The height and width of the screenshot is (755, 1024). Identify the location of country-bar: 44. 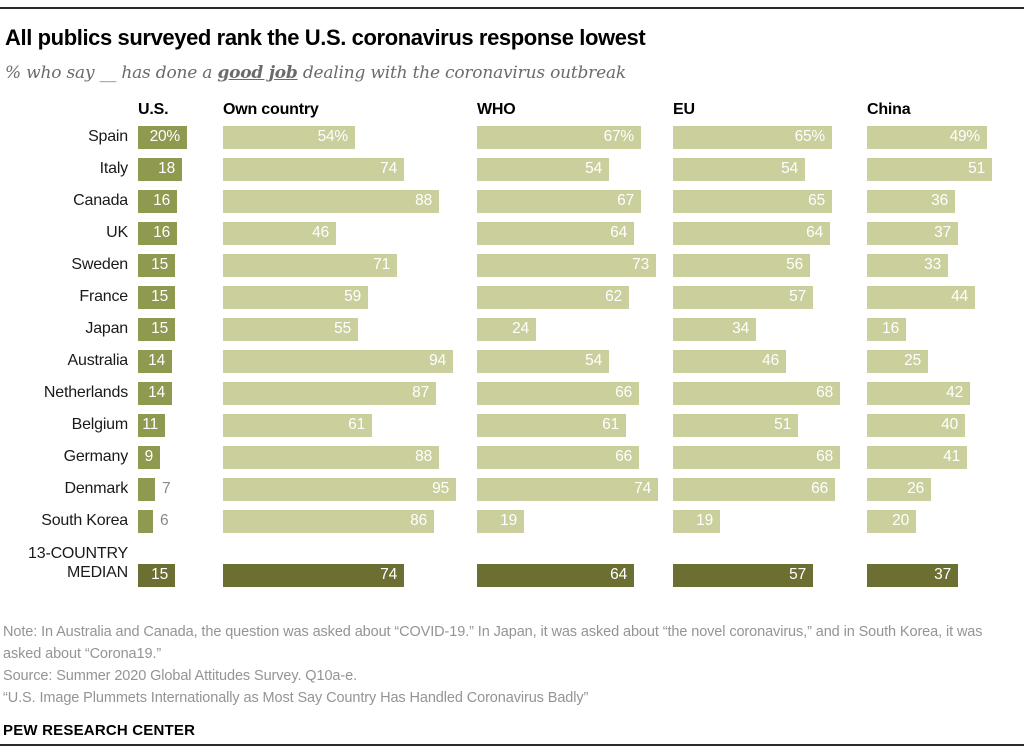
(921, 297).